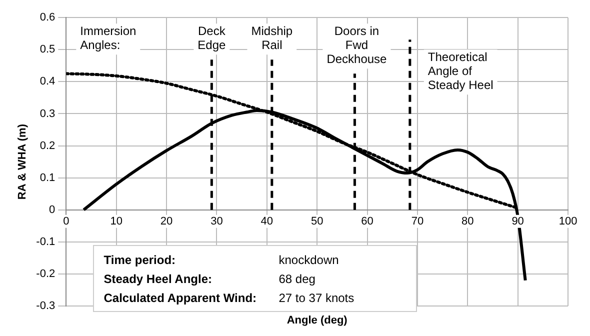 Image resolution: width=590 pixels, height=336 pixels. Describe the element at coordinates (48, 178) in the screenshot. I see `y-tick-label: 0.1` at that location.